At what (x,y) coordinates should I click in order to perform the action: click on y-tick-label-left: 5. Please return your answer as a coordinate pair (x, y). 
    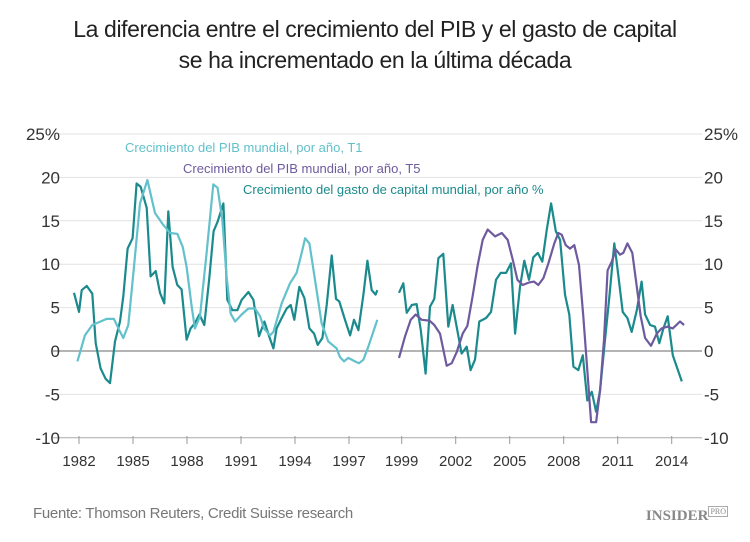
    Looking at the image, I should click on (55, 308).